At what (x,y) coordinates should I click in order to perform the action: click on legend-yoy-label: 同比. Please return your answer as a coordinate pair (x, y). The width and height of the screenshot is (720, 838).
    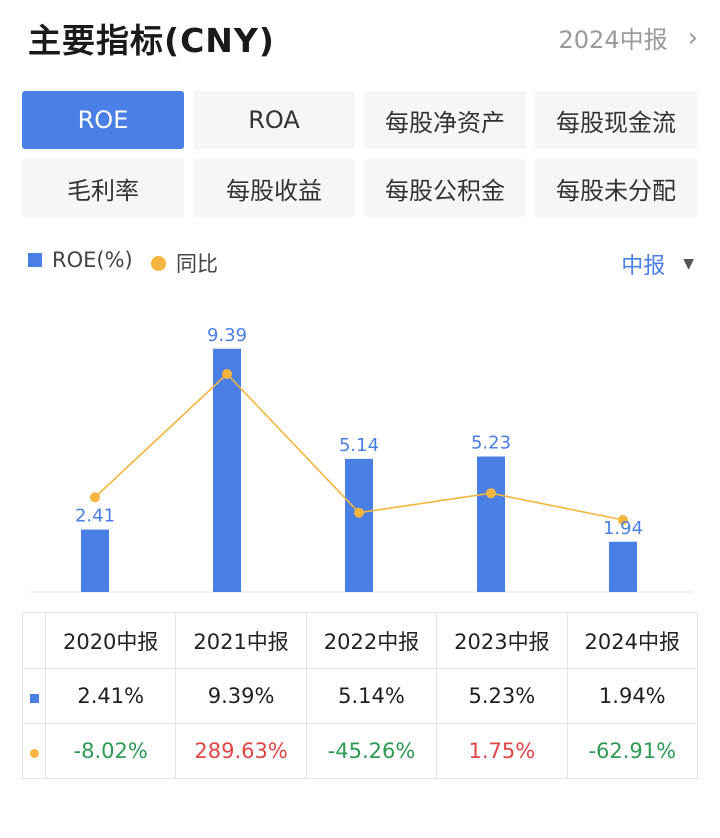
    Looking at the image, I should click on (197, 264).